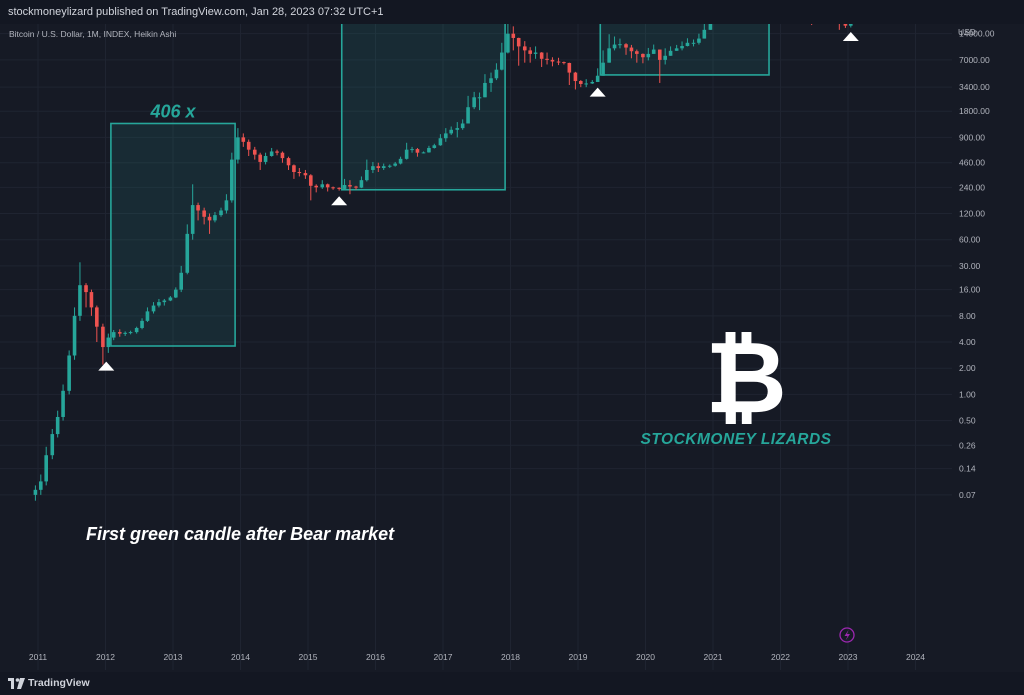 This screenshot has height=695, width=1024. I want to click on bitcoin-logo: ₿, so click(746, 378).